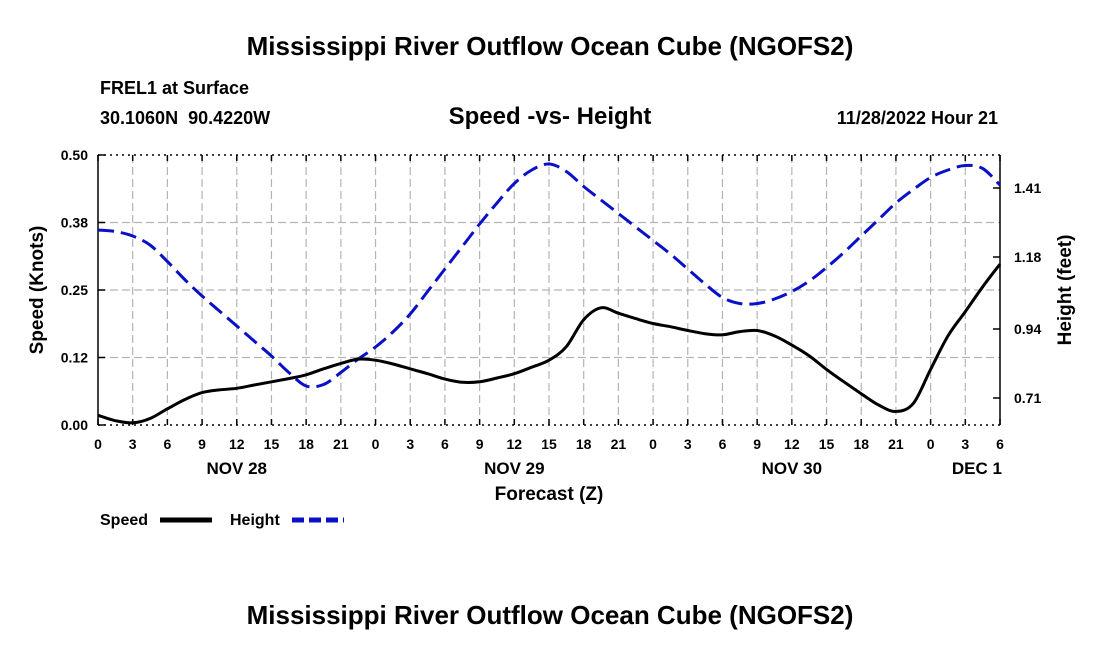 The image size is (1100, 650). I want to click on day-label: DEC 1, so click(977, 468).